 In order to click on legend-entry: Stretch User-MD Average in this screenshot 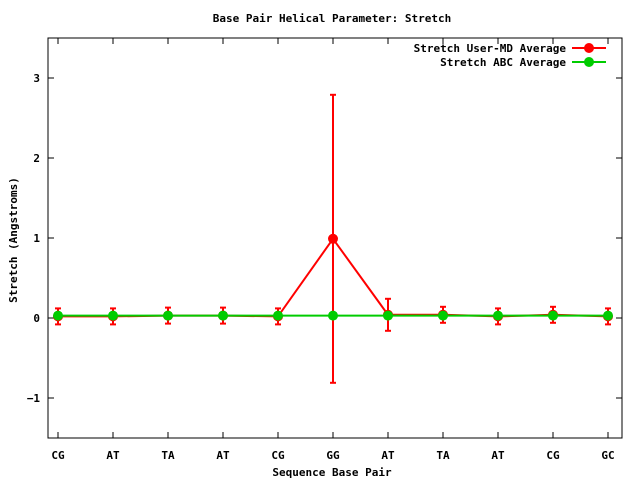, I will do `click(510, 48)`.